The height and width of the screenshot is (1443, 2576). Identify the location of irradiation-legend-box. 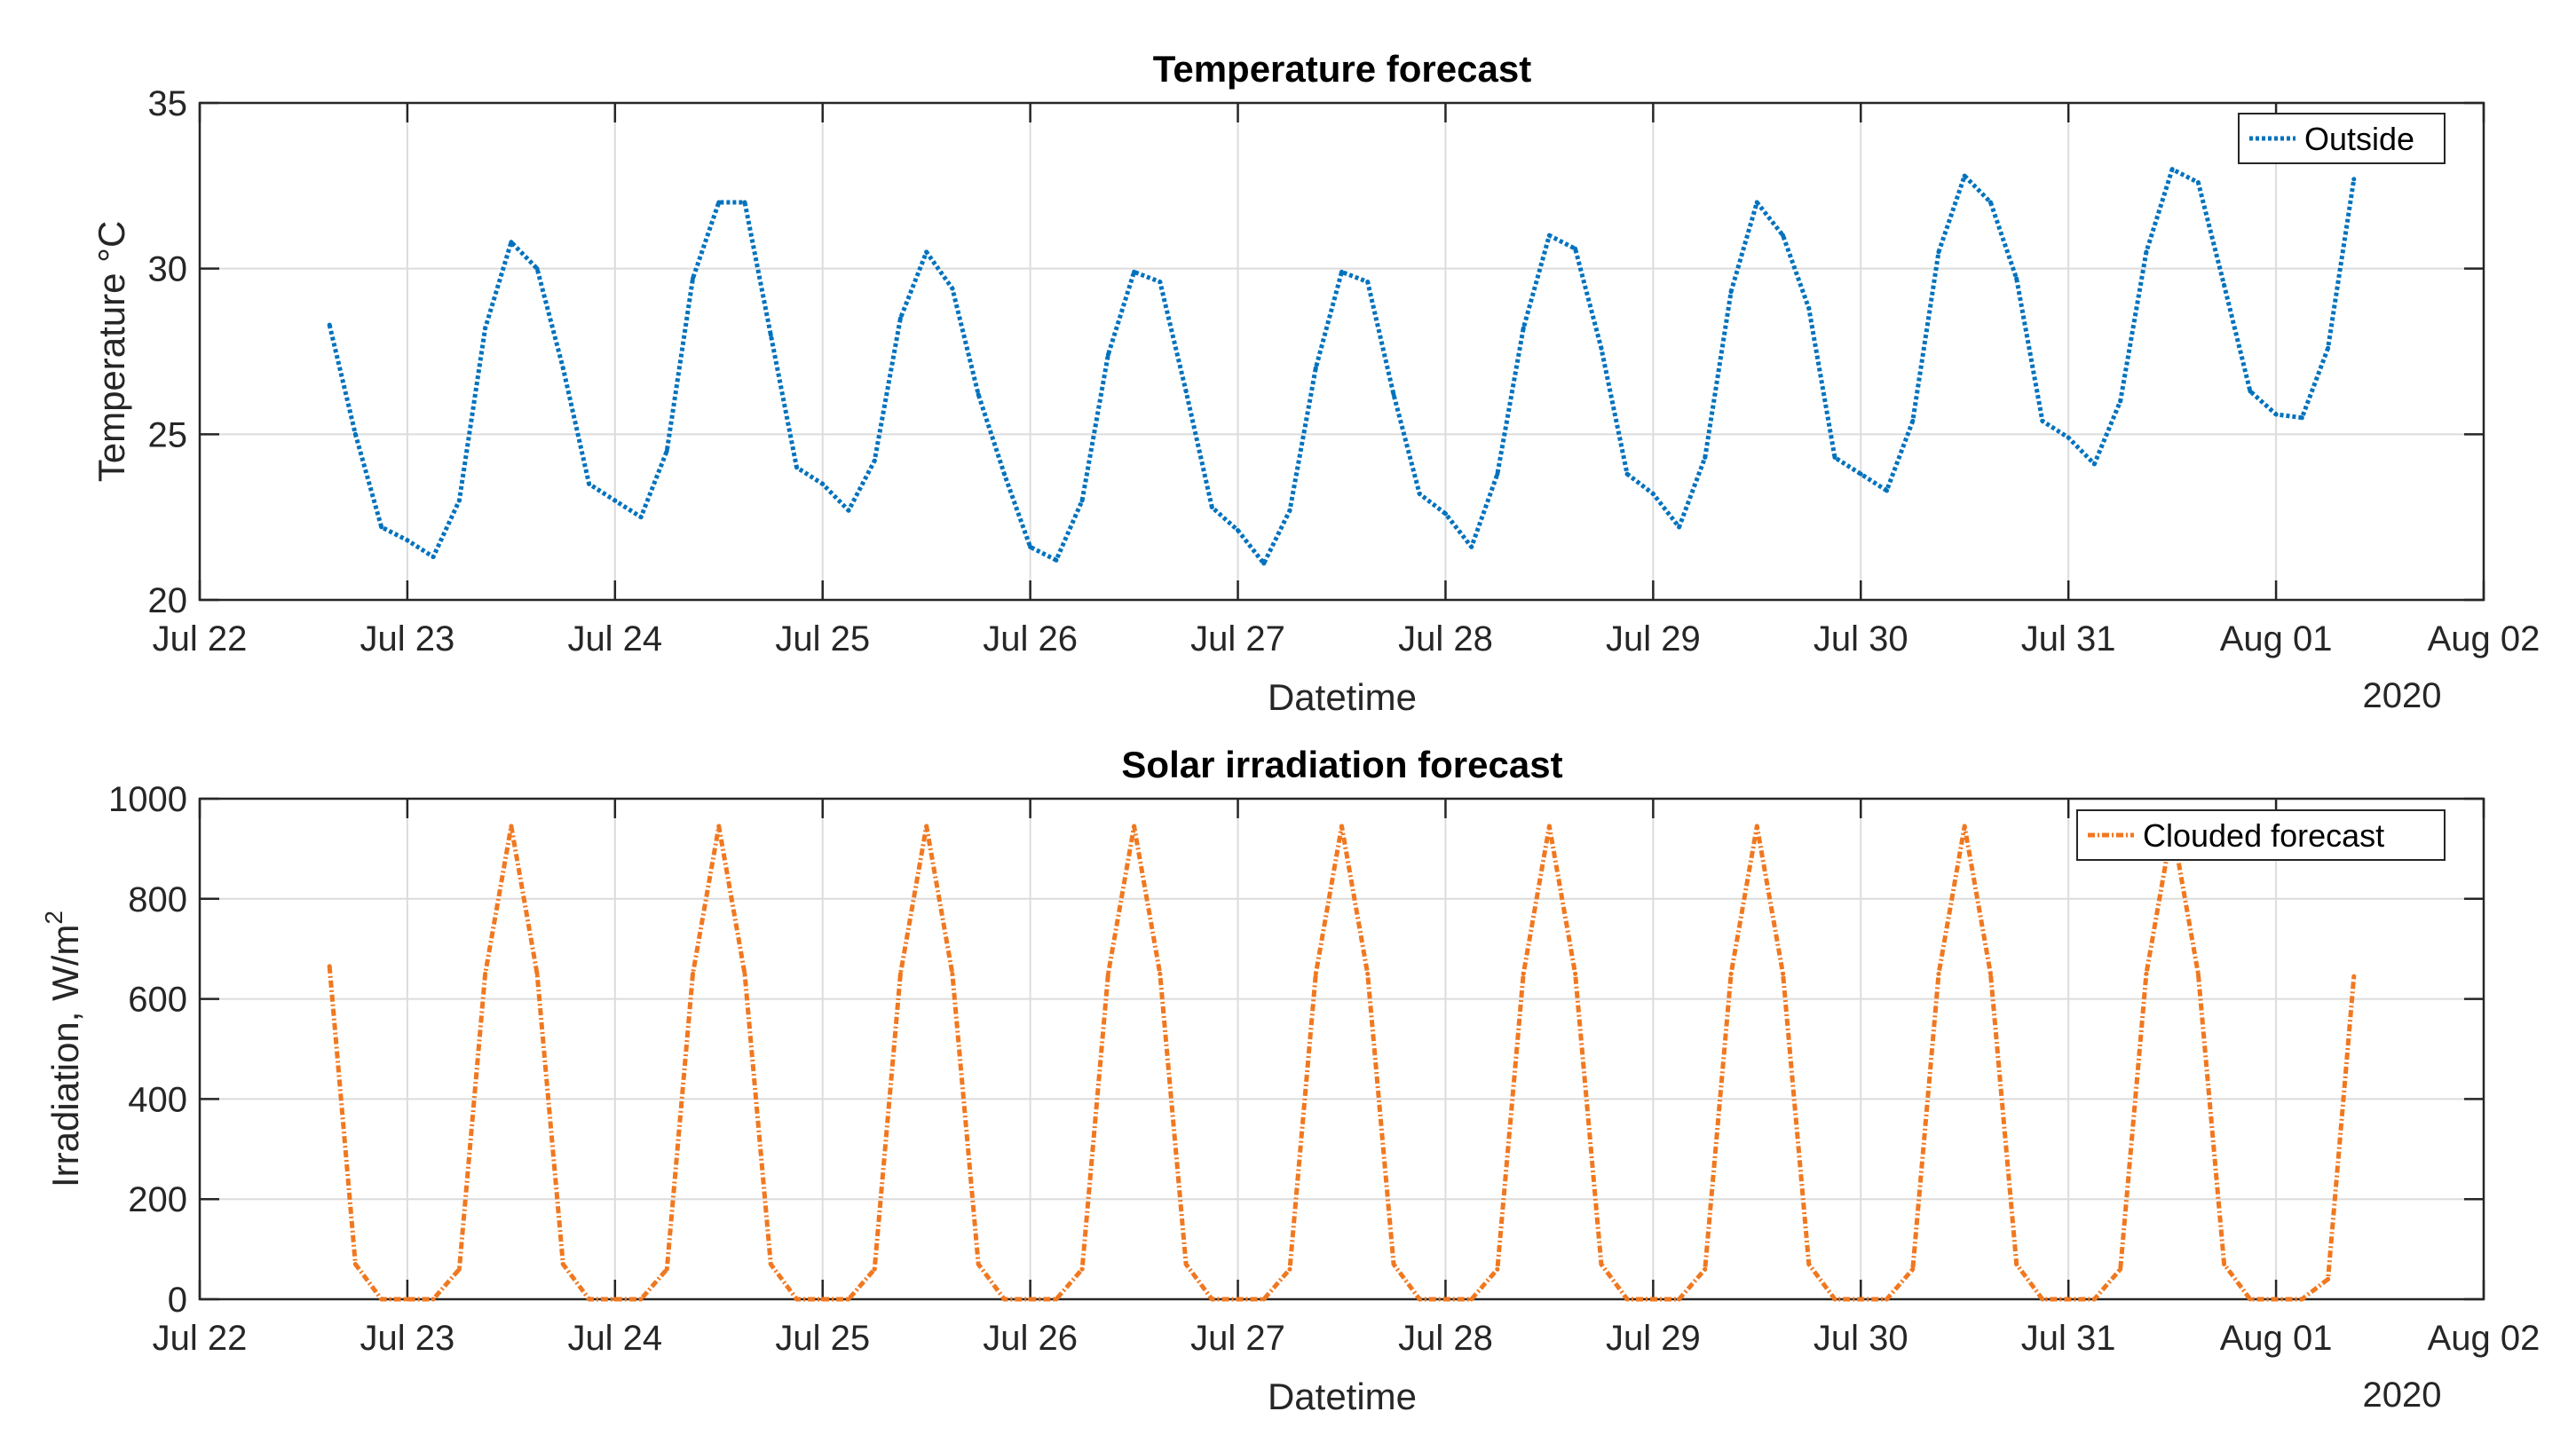
(2261, 835).